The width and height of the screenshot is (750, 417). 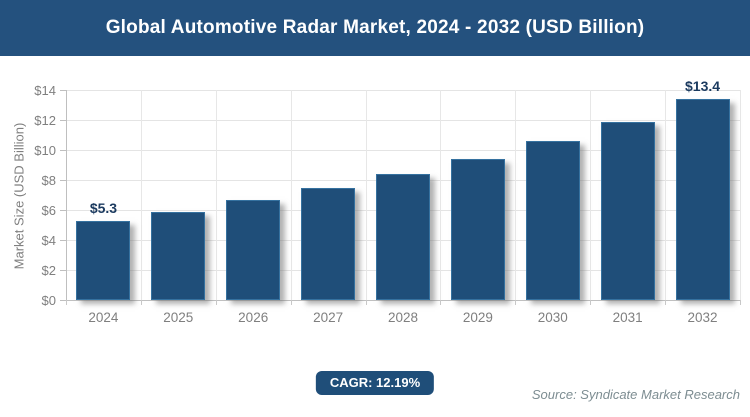 I want to click on y-tick-label: $2, so click(x=48, y=270).